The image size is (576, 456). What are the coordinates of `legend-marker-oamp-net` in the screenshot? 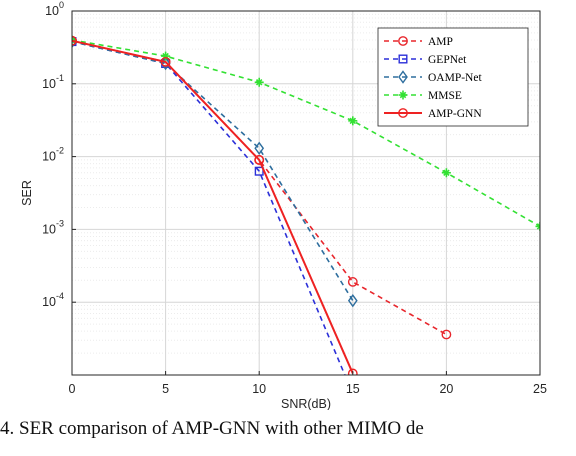 It's located at (403, 77).